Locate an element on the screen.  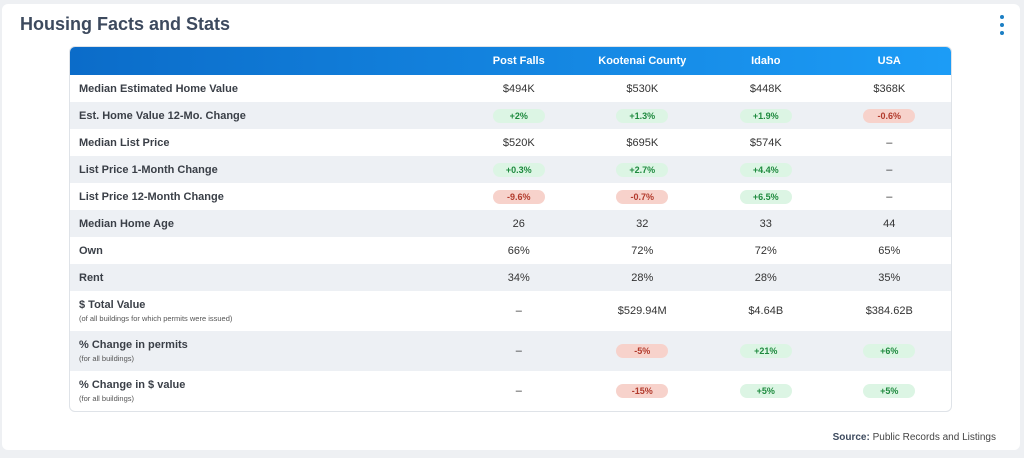
cell: +2.7% is located at coordinates (643, 169).